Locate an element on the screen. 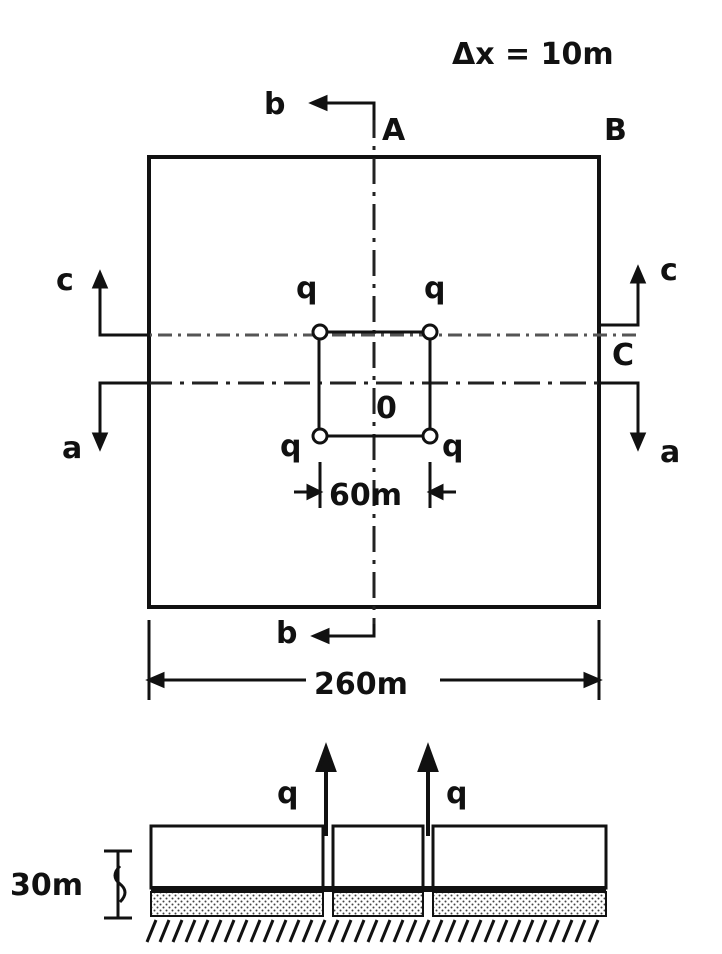 The width and height of the screenshot is (722, 954). flow-label-left: q is located at coordinates (287, 793).